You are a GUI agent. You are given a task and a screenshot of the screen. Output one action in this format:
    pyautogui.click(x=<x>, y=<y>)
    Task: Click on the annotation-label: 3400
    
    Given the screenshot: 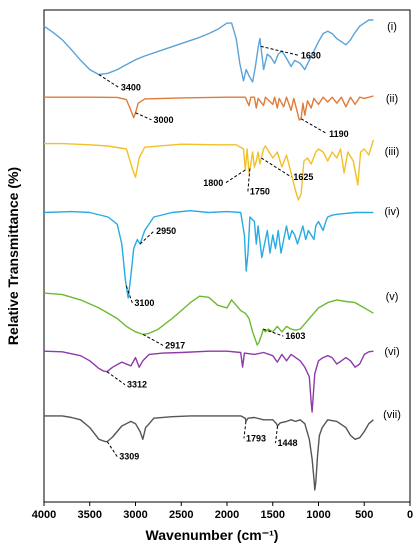 What is the action you would take?
    pyautogui.click(x=131, y=88)
    